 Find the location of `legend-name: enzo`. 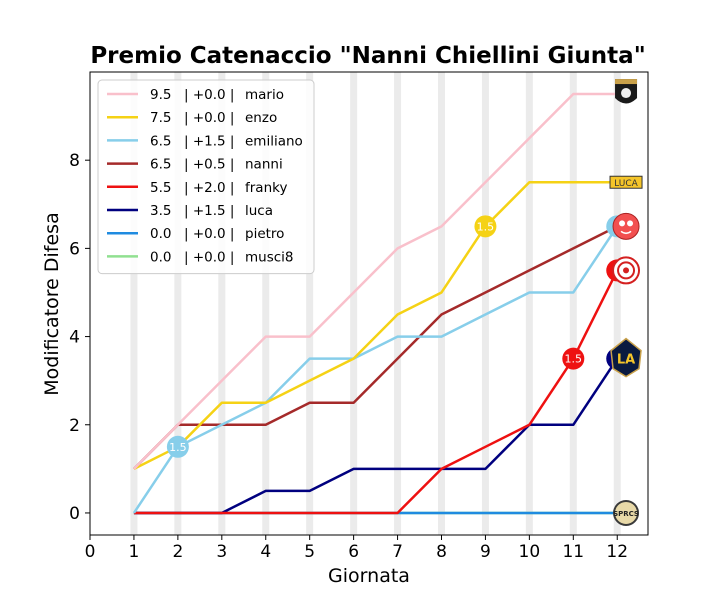

legend-name: enzo is located at coordinates (261, 118).